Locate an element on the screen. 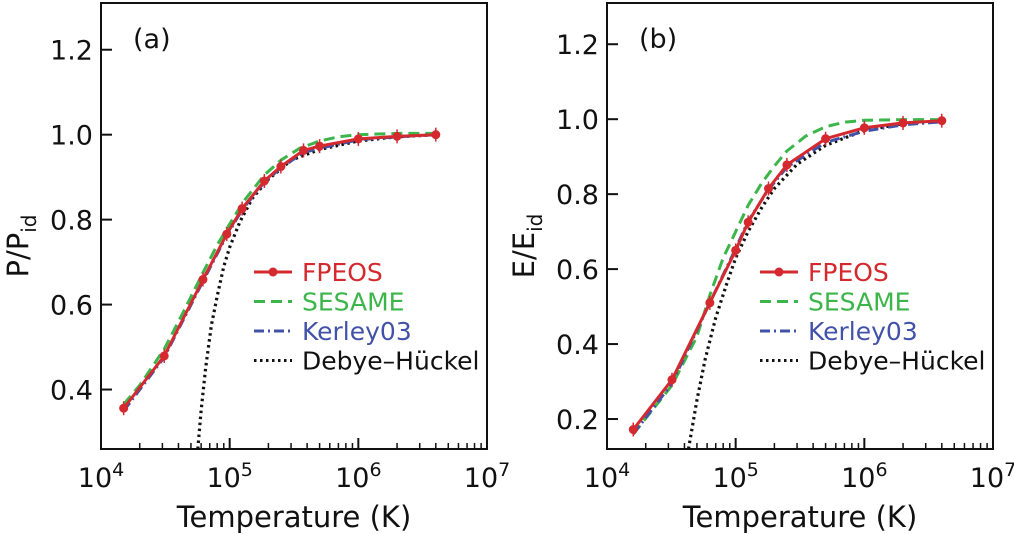  panel-label: (b) is located at coordinates (658, 39).